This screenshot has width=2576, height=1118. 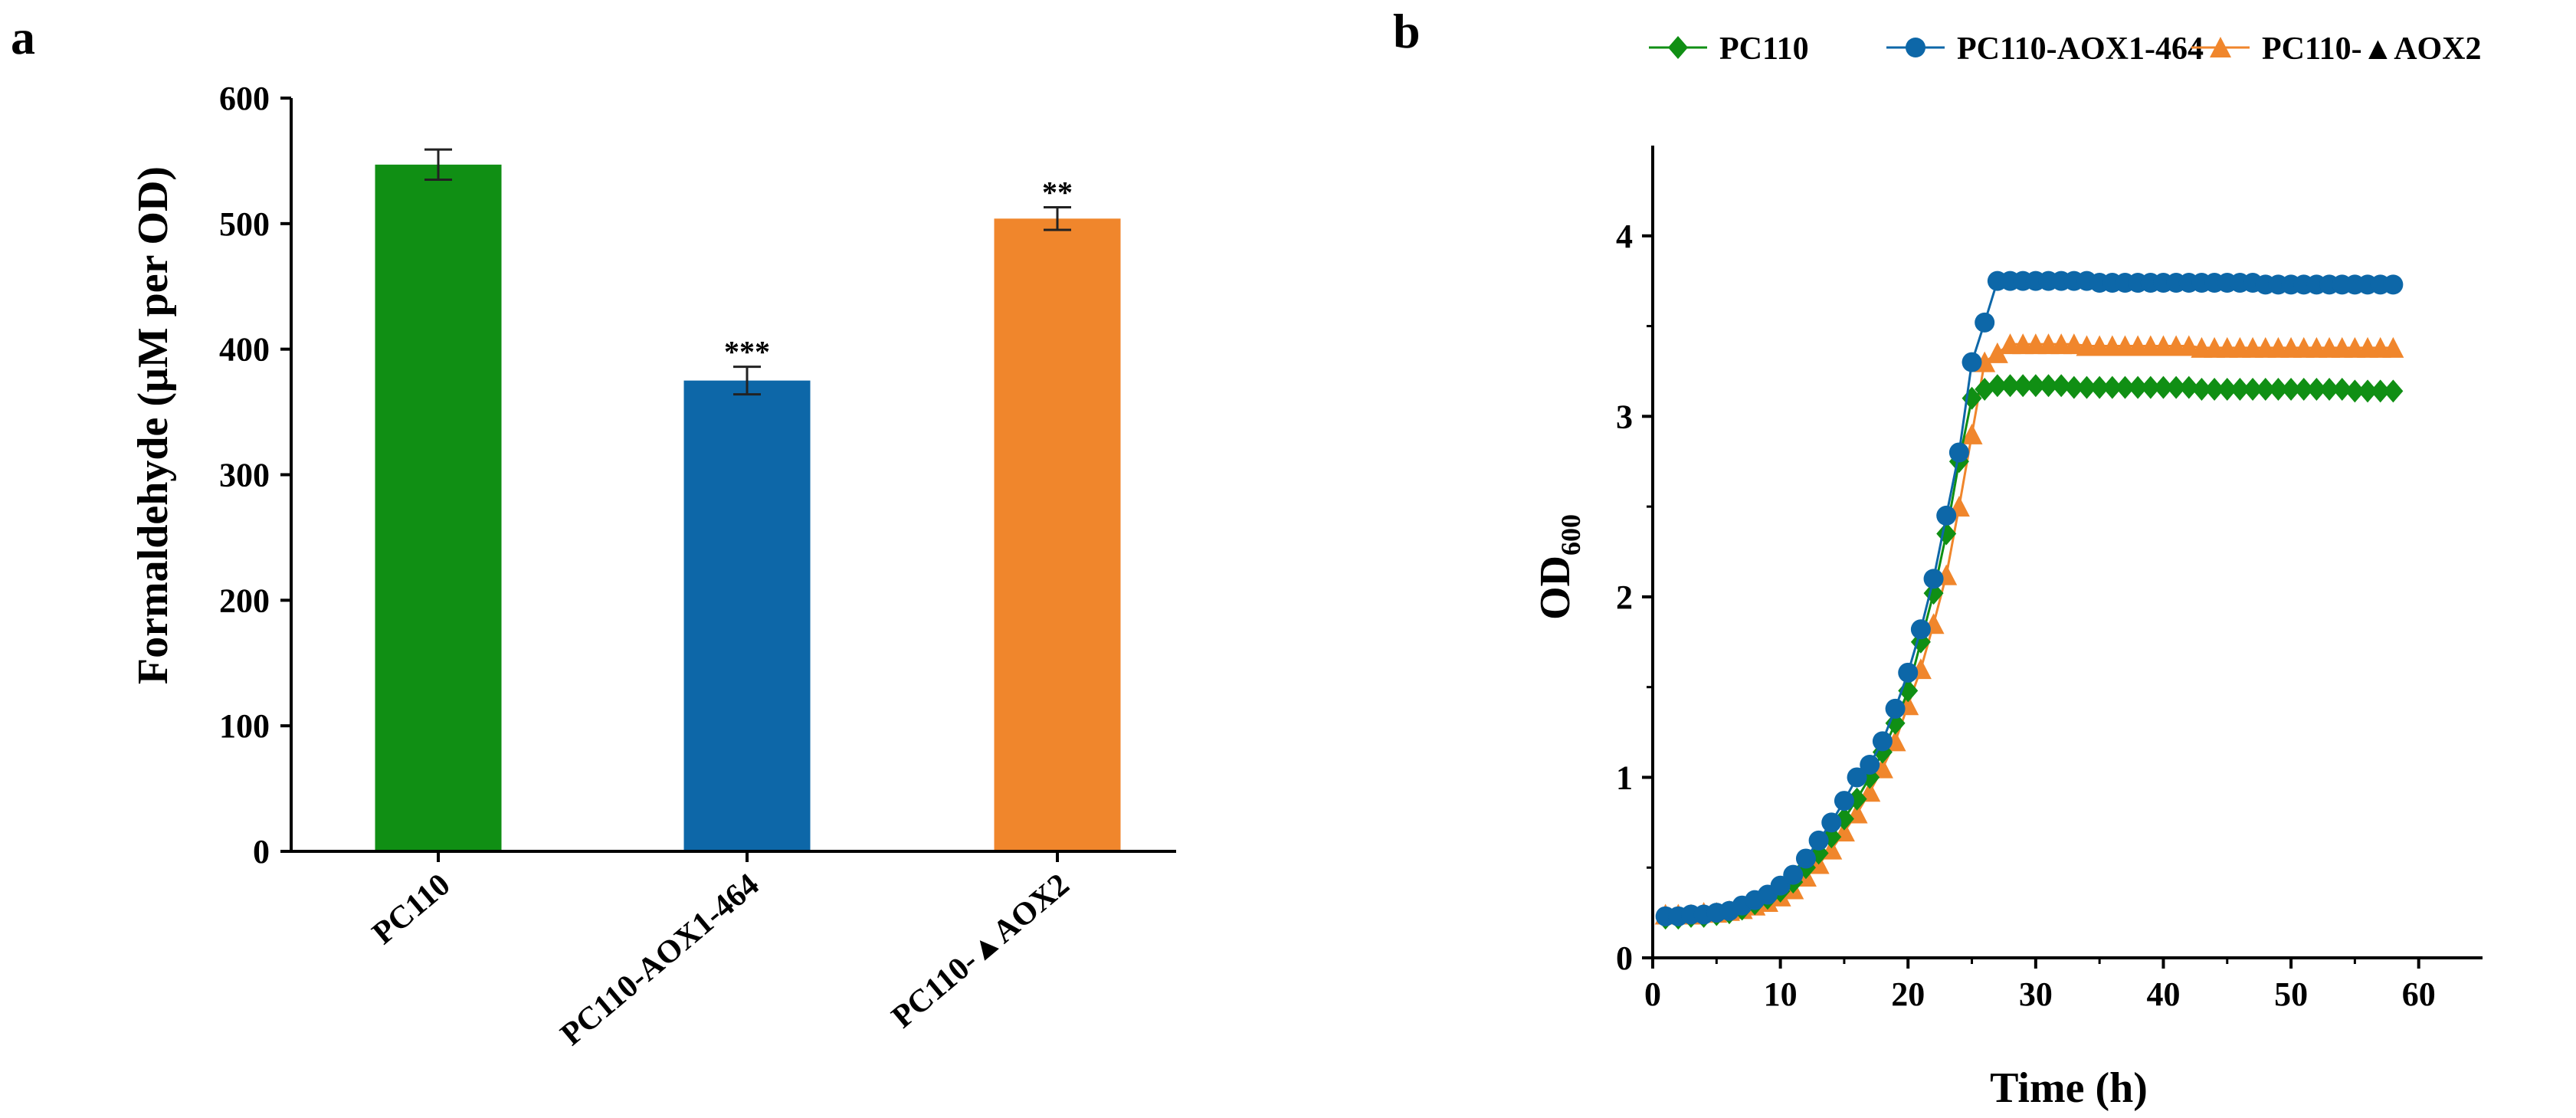 I want to click on panel-a-y-tick-label: 400, so click(x=245, y=350).